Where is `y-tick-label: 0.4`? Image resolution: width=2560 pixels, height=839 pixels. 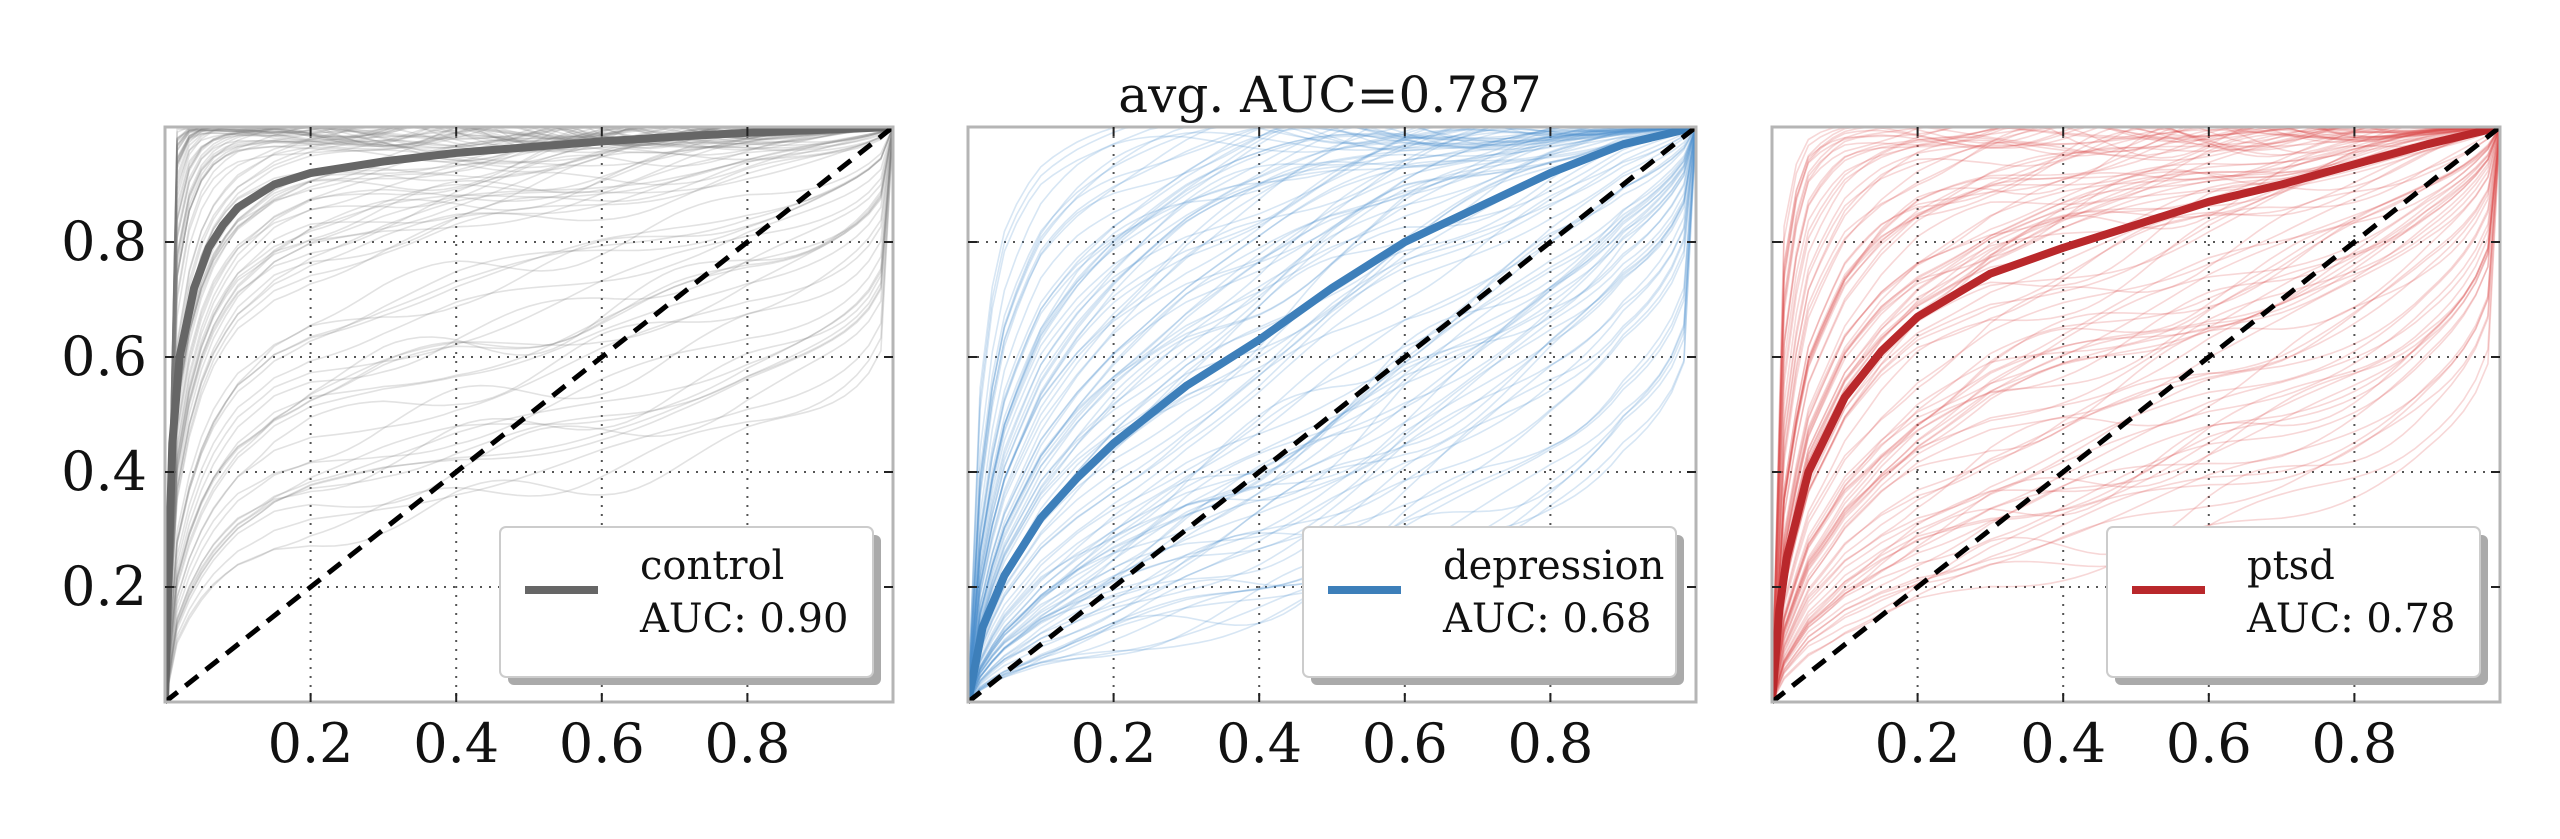 y-tick-label: 0.4 is located at coordinates (104, 471).